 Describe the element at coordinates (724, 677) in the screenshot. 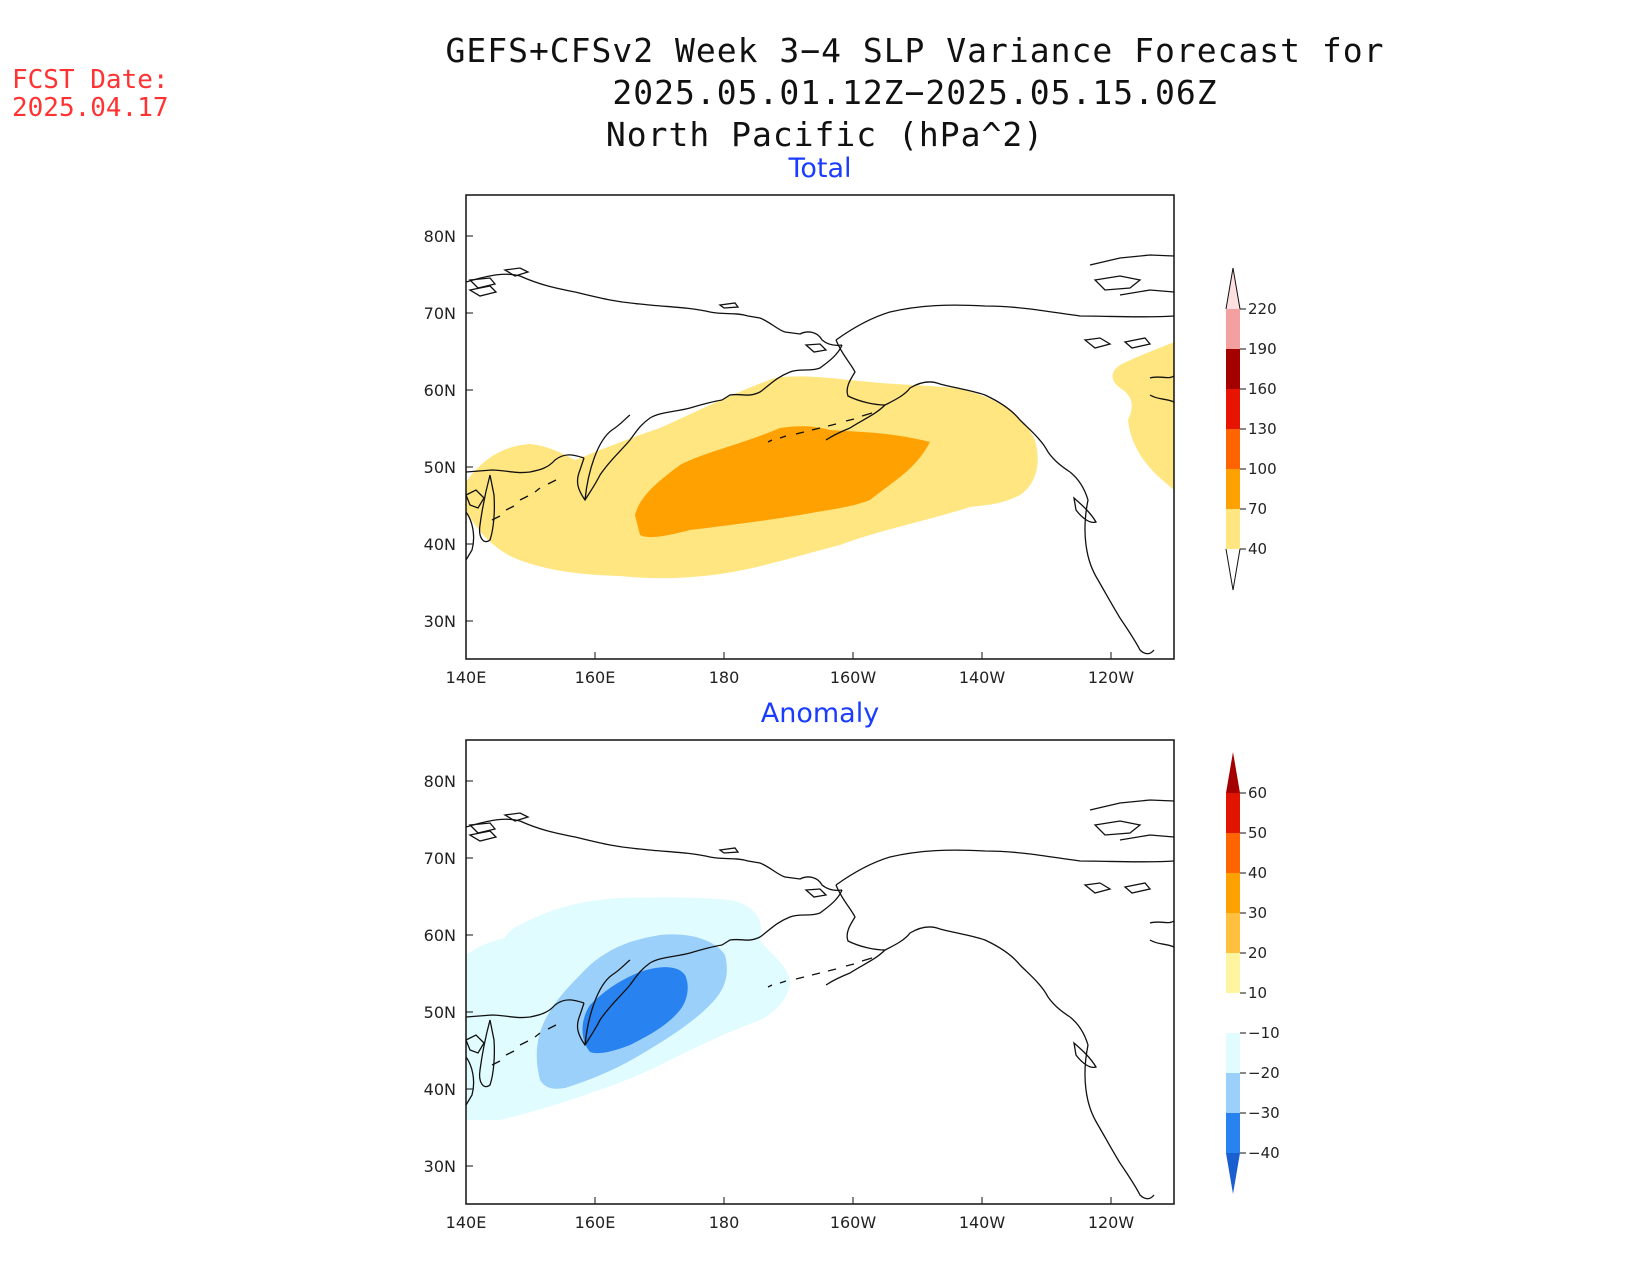

I see `total-lon-tick: 180` at that location.